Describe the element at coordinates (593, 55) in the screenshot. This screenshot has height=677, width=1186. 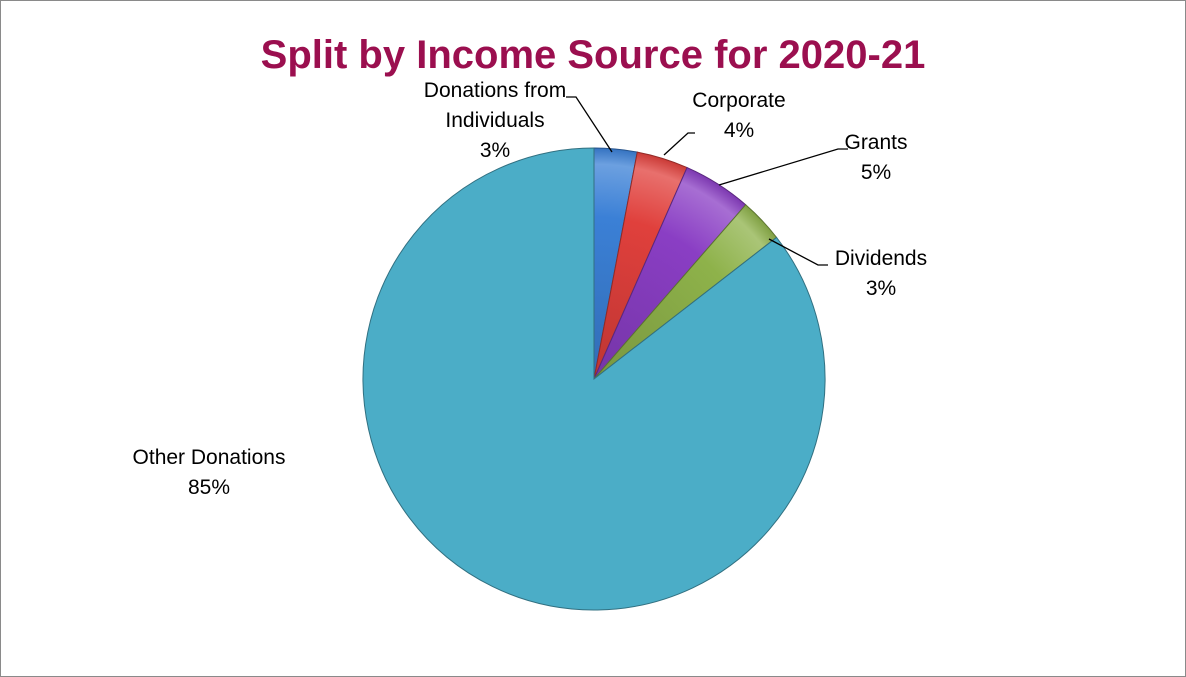
I see `chart-title: Split by Income Source for 2020-21` at that location.